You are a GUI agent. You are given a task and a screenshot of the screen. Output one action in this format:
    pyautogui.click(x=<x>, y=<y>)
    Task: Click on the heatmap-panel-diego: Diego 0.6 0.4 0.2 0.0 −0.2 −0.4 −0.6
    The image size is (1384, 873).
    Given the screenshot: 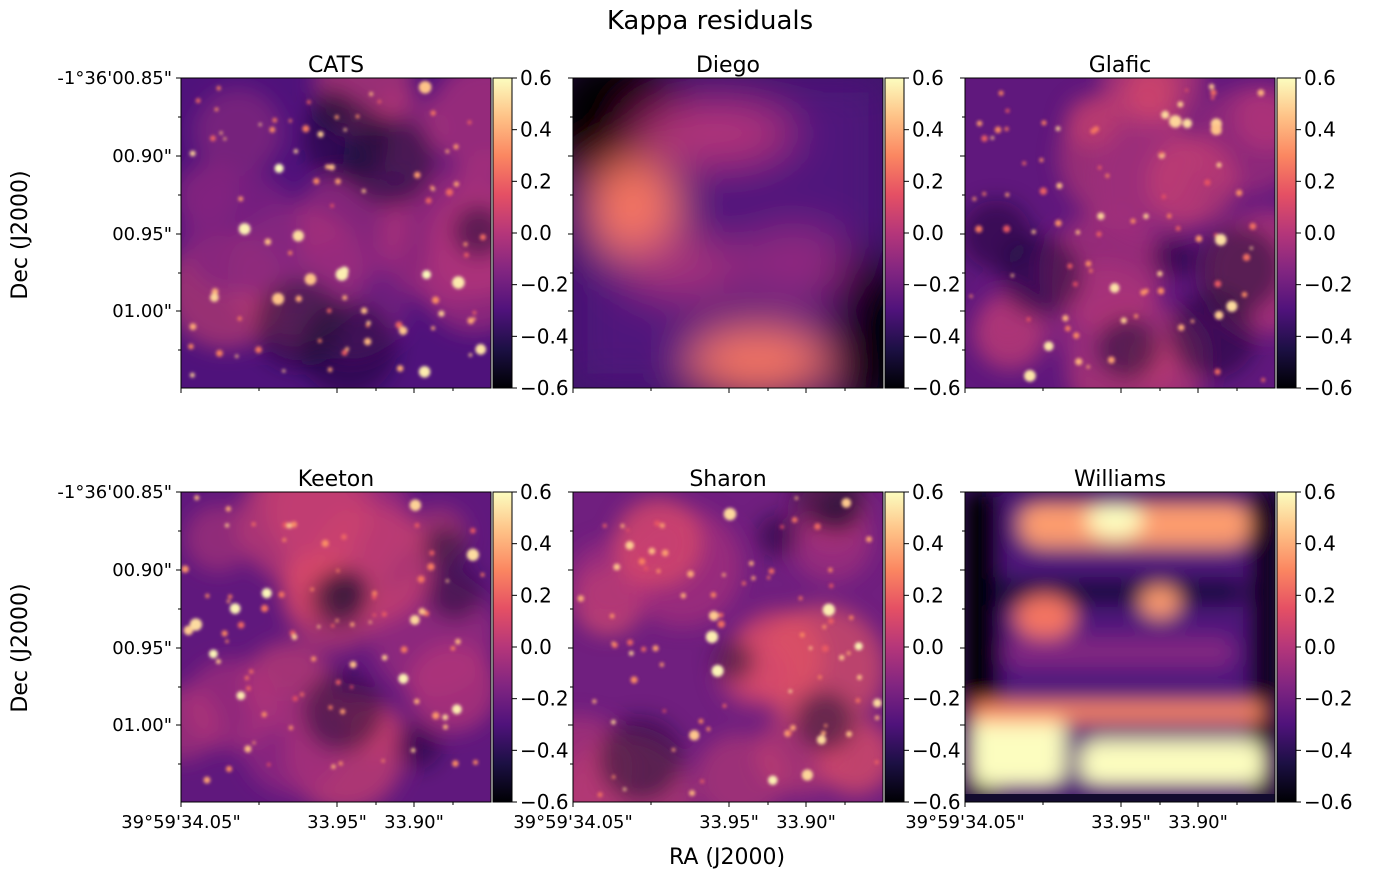 What is the action you would take?
    pyautogui.click(x=764, y=226)
    